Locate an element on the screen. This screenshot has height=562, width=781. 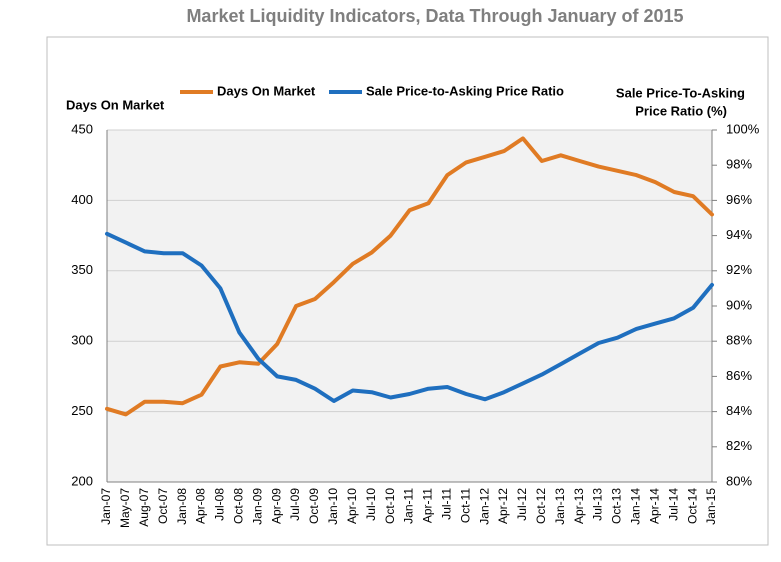
x-tick-label: Apr-13 is located at coordinates (579, 506).